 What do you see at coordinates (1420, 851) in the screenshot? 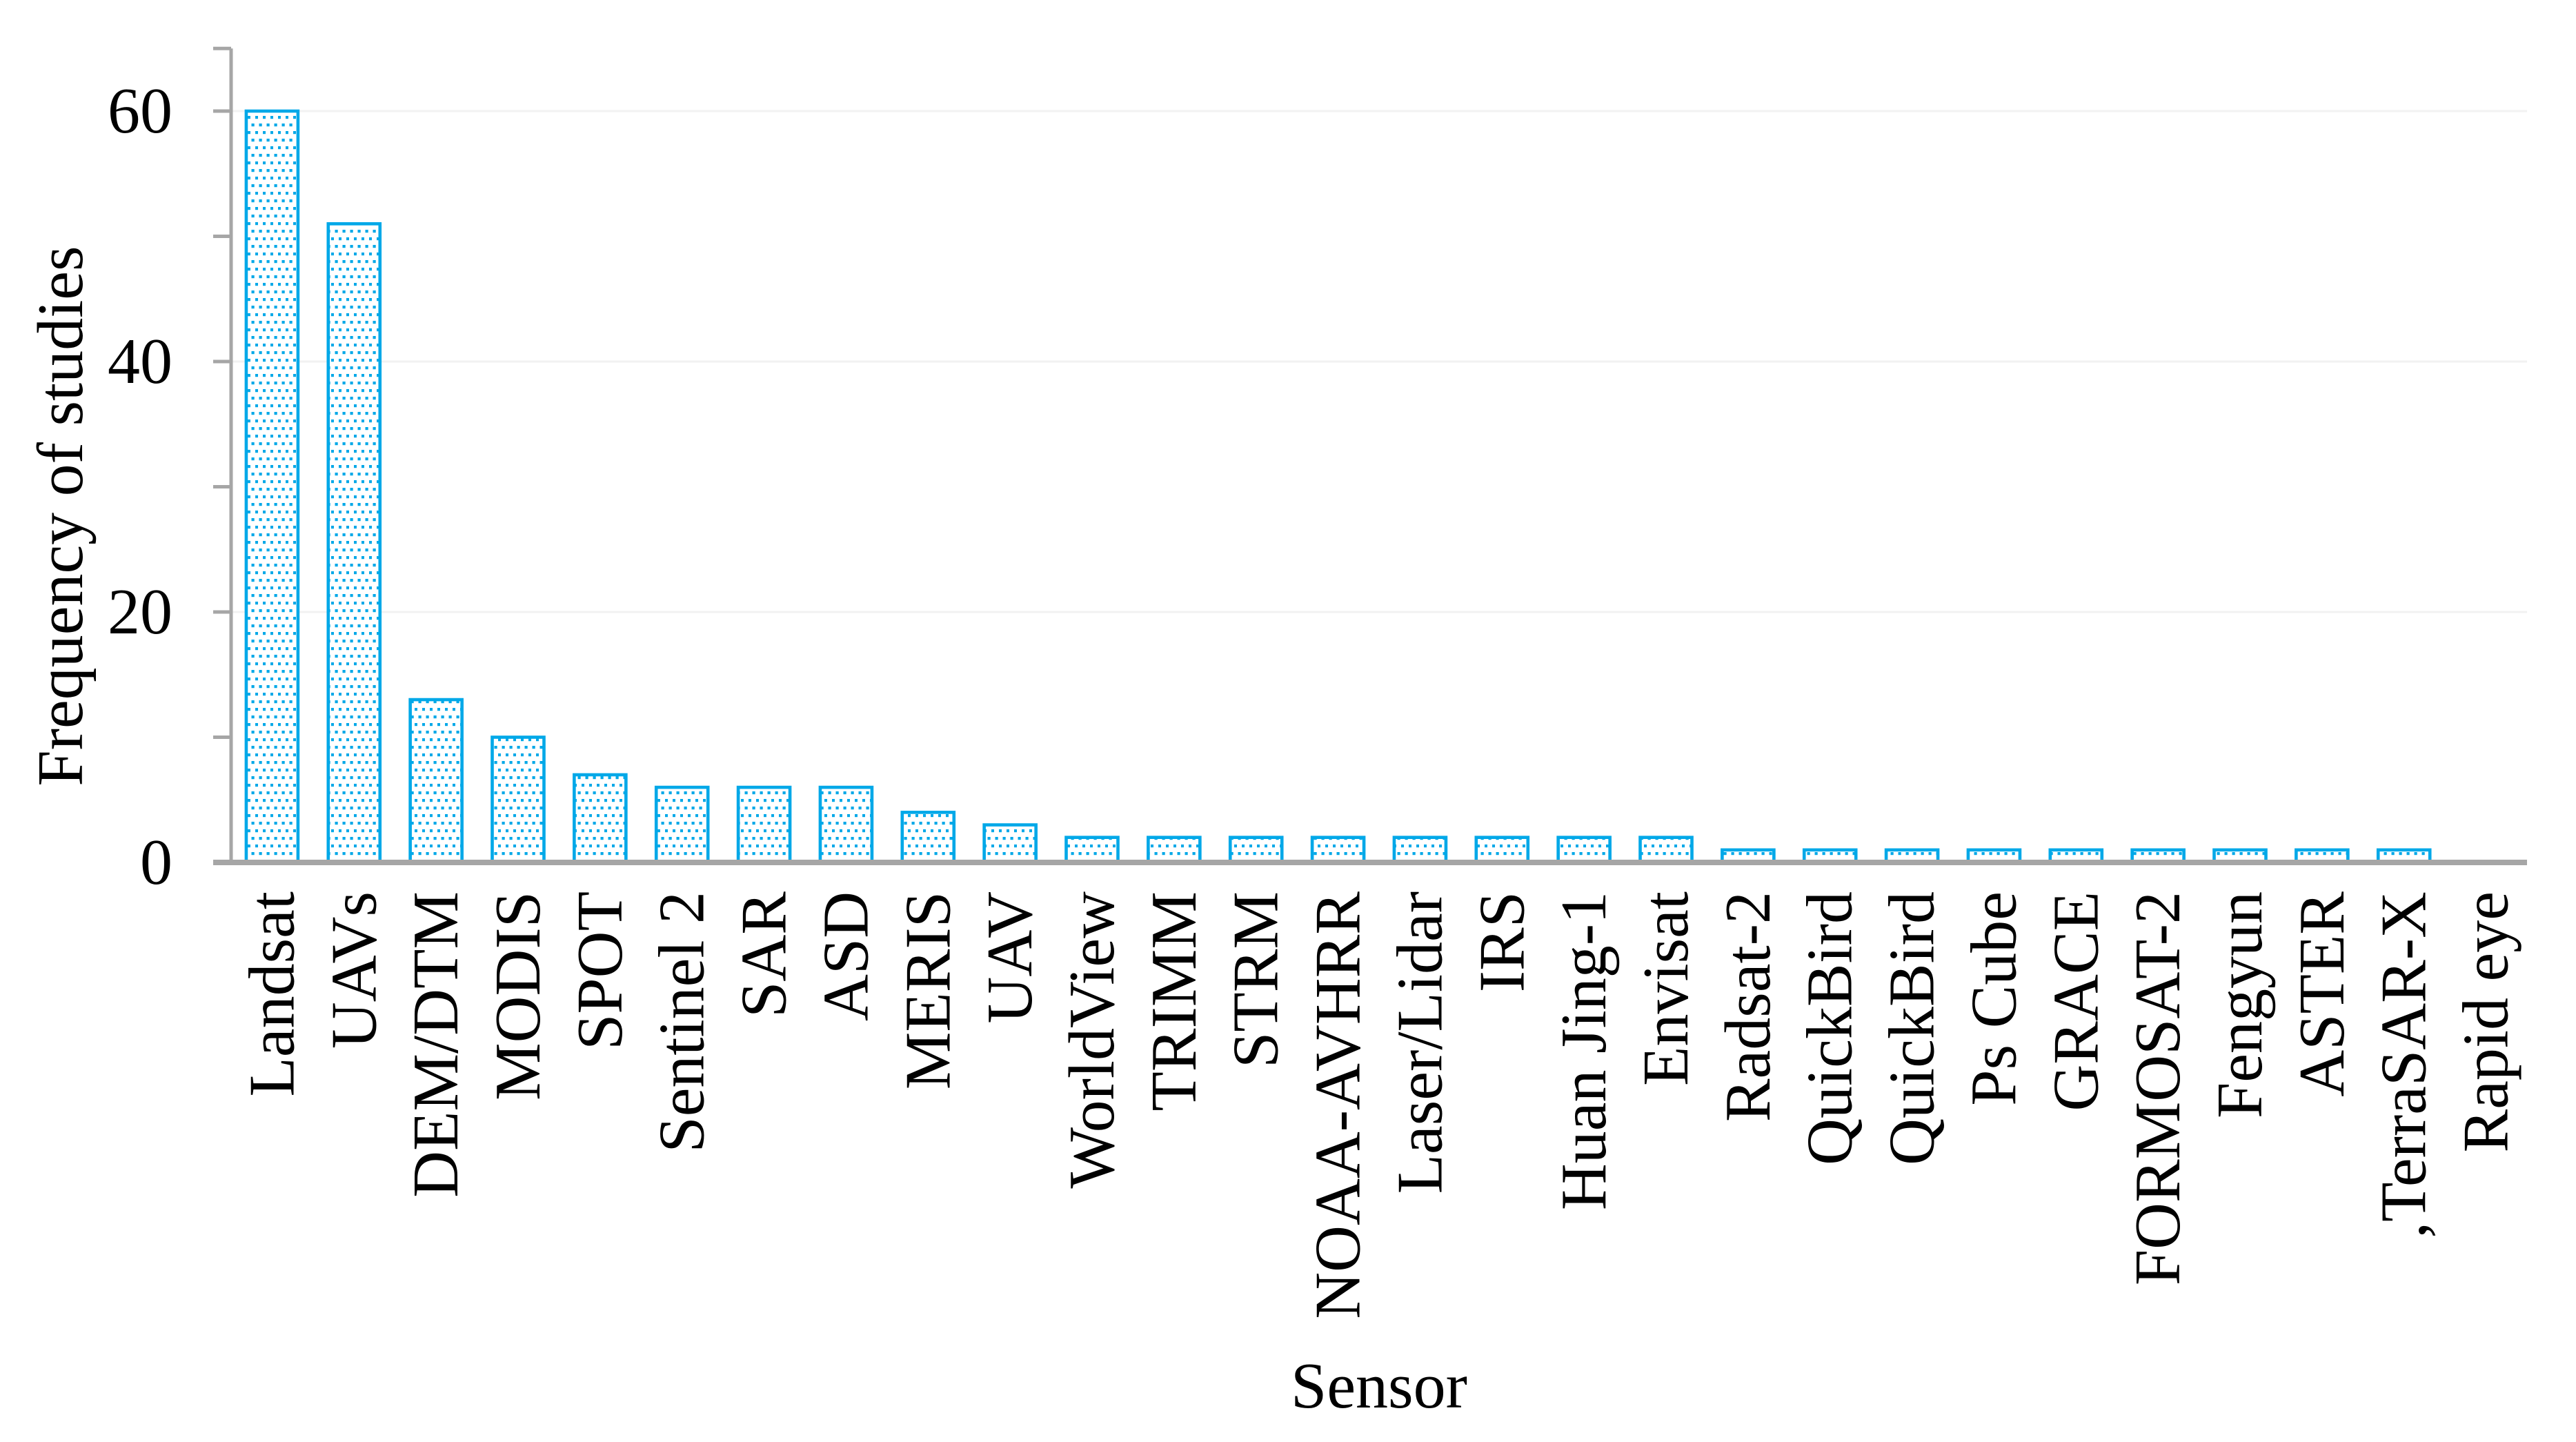
I see `bar-laser-lidar` at bounding box center [1420, 851].